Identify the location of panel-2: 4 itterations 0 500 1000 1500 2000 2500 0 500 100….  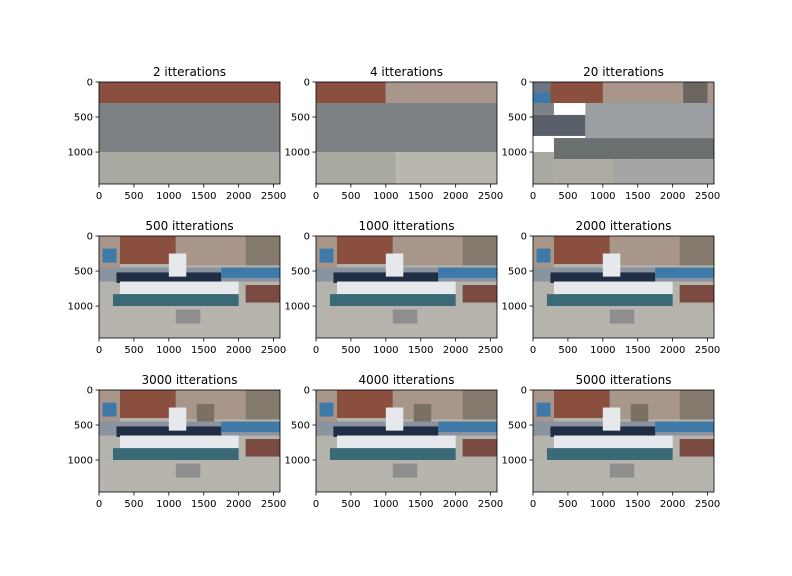
(394, 133).